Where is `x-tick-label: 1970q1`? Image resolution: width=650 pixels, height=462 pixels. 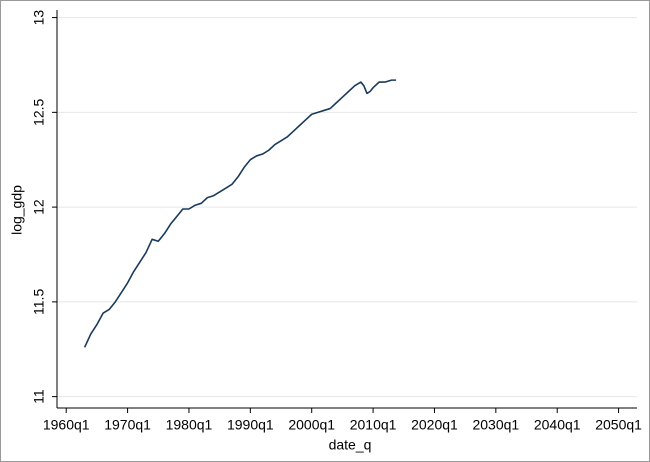 x-tick-label: 1970q1 is located at coordinates (127, 425).